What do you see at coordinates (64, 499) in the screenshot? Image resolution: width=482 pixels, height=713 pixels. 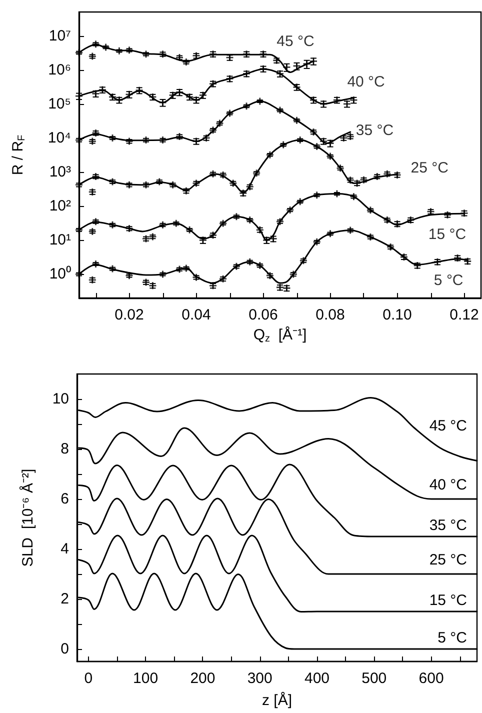 I see `y-tick-label: 6` at bounding box center [64, 499].